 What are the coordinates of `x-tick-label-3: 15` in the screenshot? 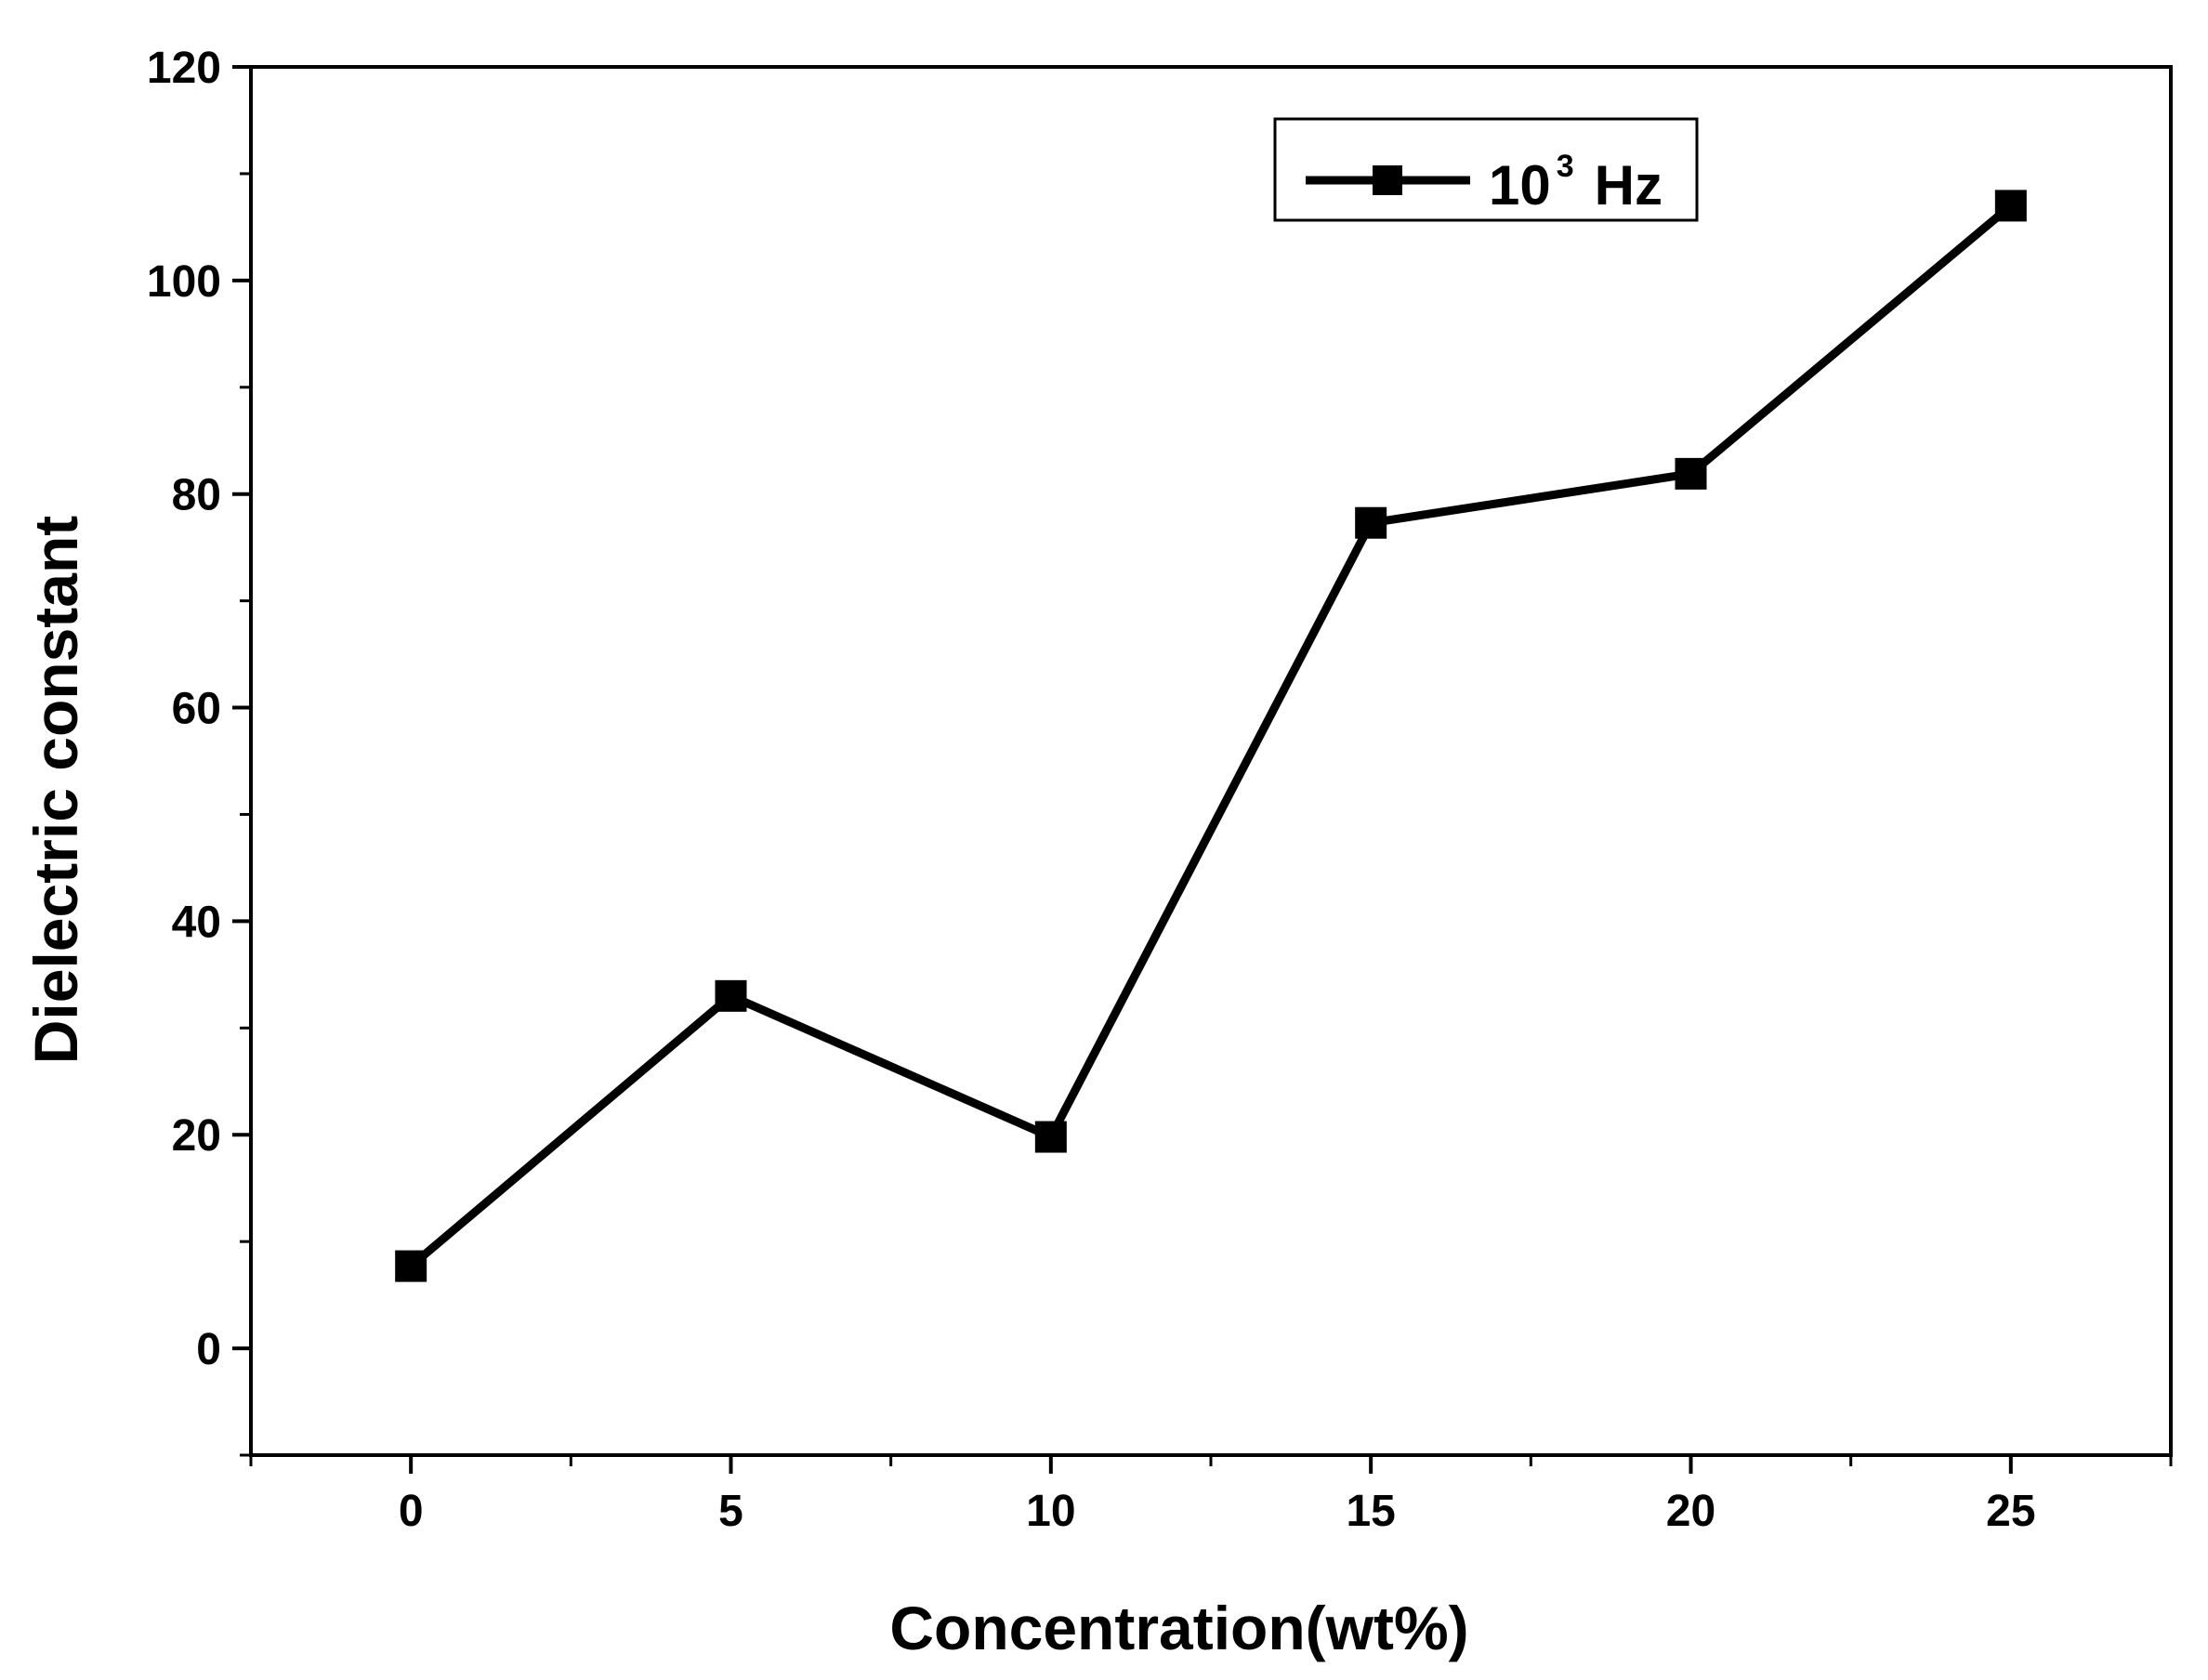 It's located at (1370, 1511).